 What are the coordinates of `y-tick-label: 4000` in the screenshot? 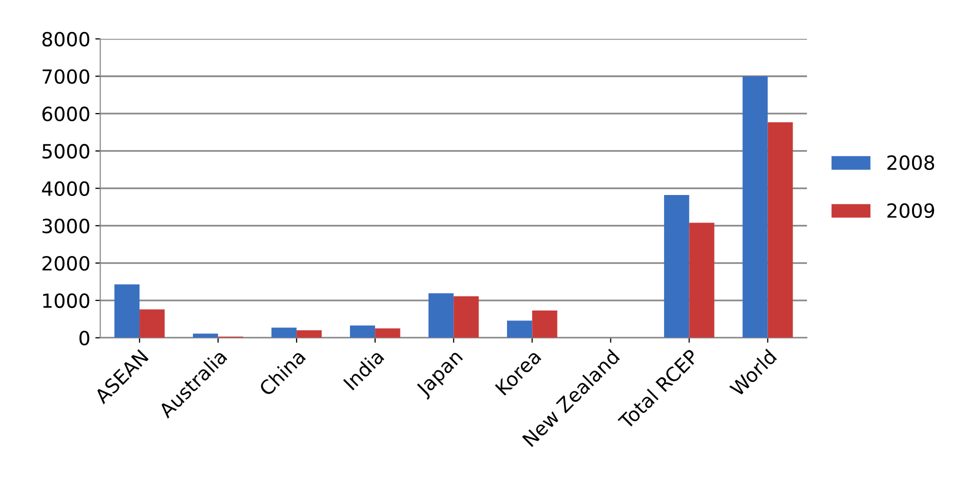 It's located at (66, 188).